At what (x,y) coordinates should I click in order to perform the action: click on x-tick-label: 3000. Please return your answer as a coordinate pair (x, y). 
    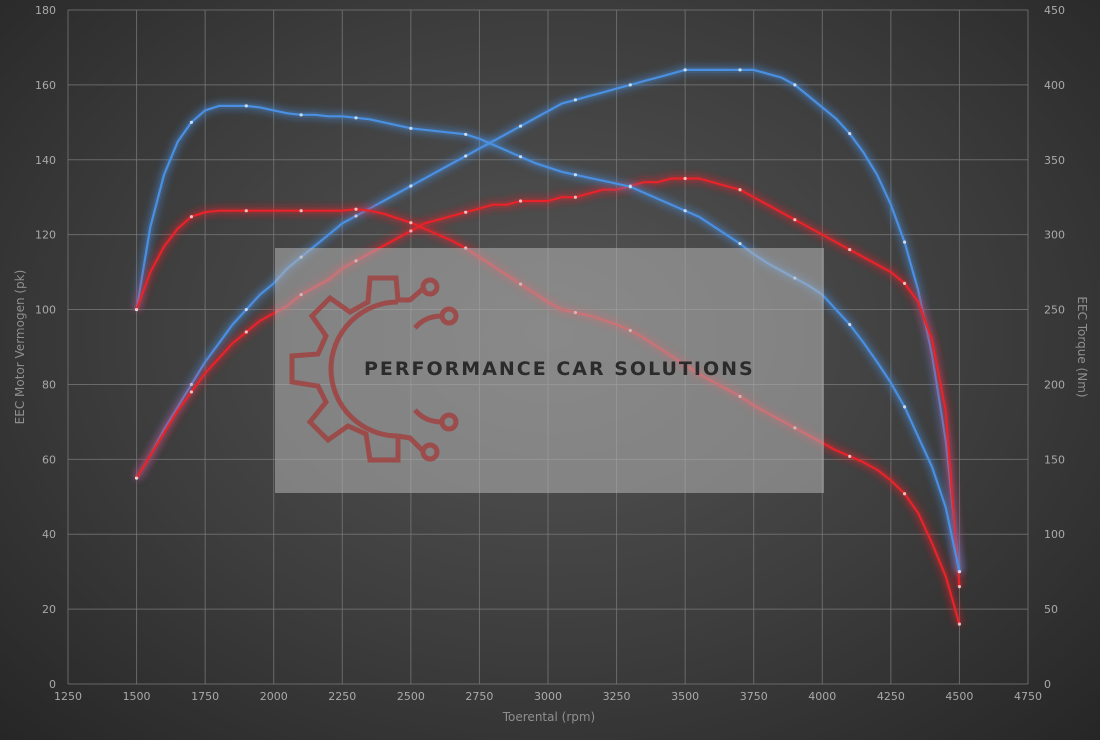
    Looking at the image, I should click on (548, 696).